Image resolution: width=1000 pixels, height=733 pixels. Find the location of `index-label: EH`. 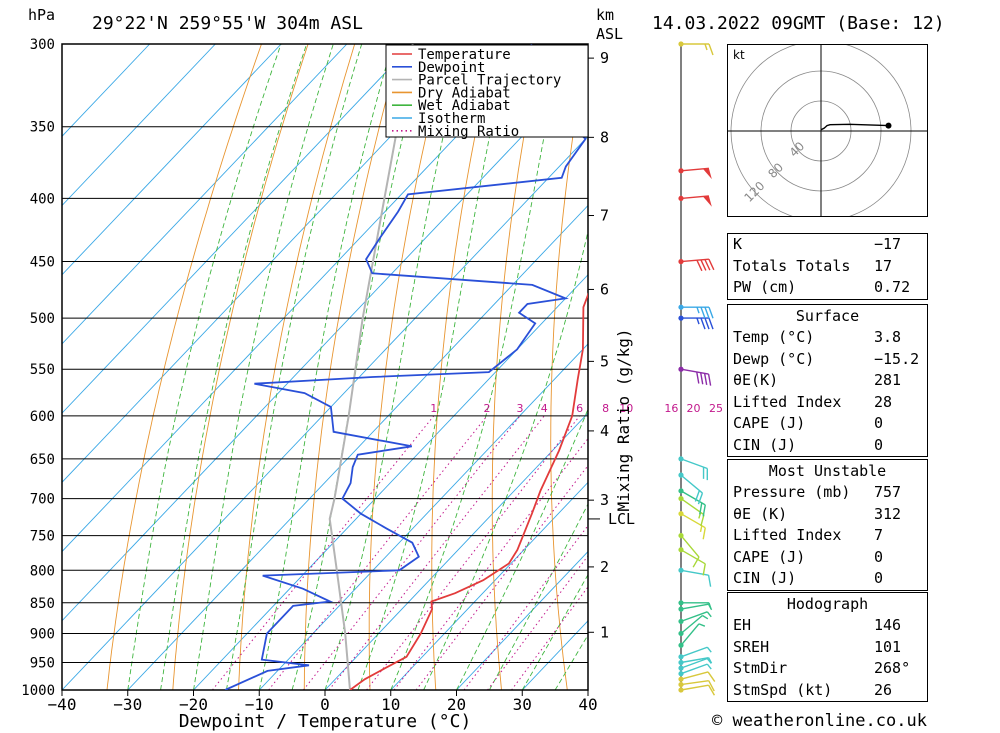

index-label: EH is located at coordinates (742, 625).